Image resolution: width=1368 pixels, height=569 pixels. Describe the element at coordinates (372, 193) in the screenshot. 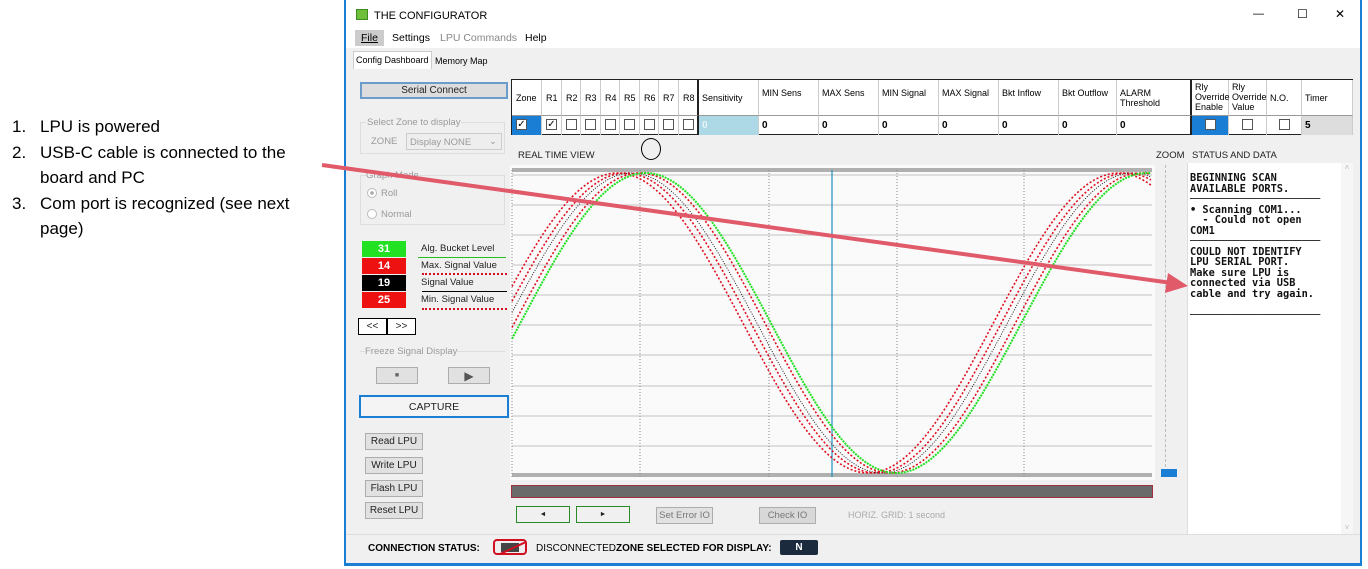

I see `roll-radio` at that location.